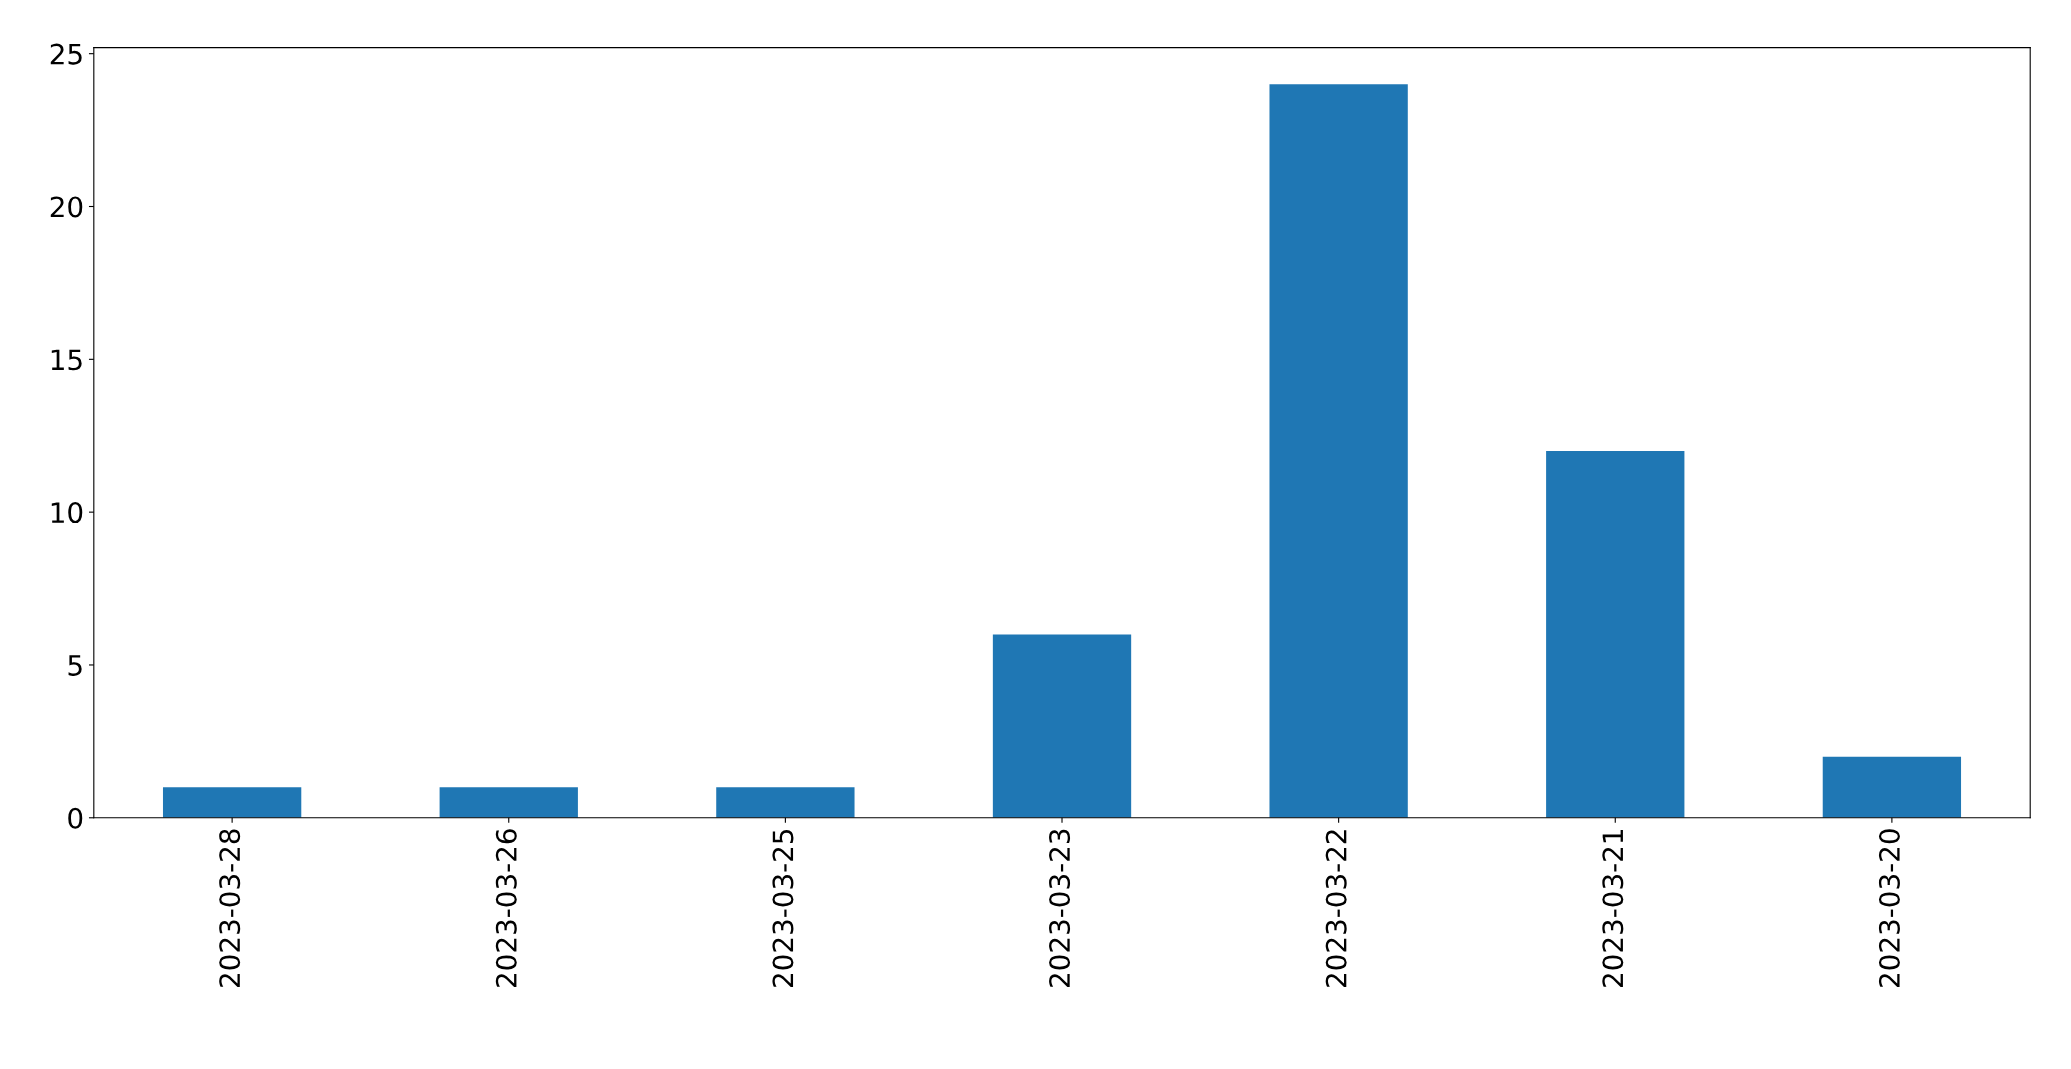 The height and width of the screenshot is (1069, 2071). What do you see at coordinates (783, 908) in the screenshot?
I see `x-tick-label: 2023-03-25` at bounding box center [783, 908].